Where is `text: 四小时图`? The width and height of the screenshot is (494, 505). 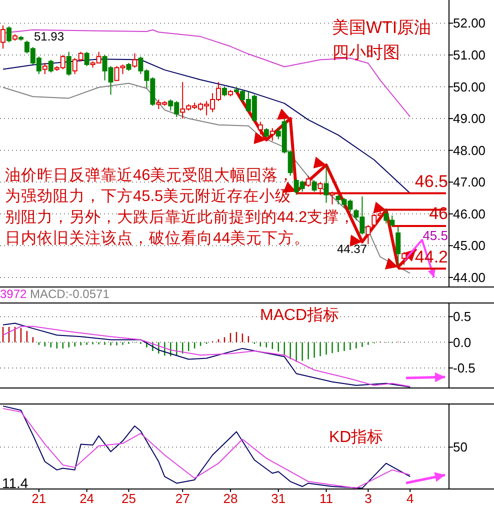 text: 四小时图 is located at coordinates (366, 52).